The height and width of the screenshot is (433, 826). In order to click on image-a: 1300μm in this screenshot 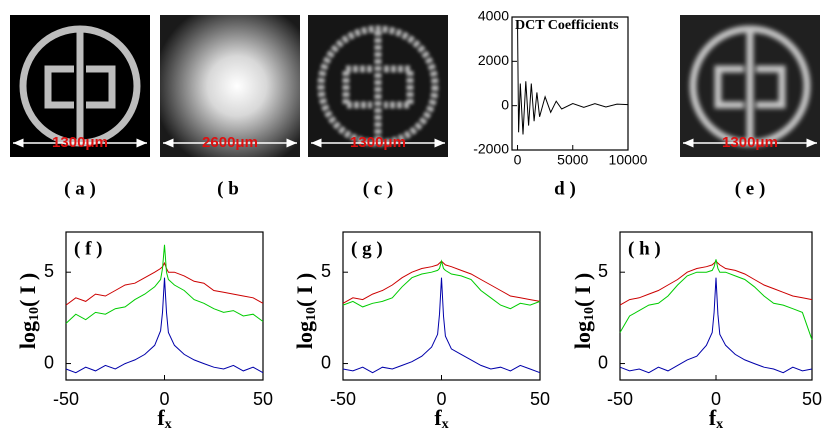, I will do `click(80, 86)`.